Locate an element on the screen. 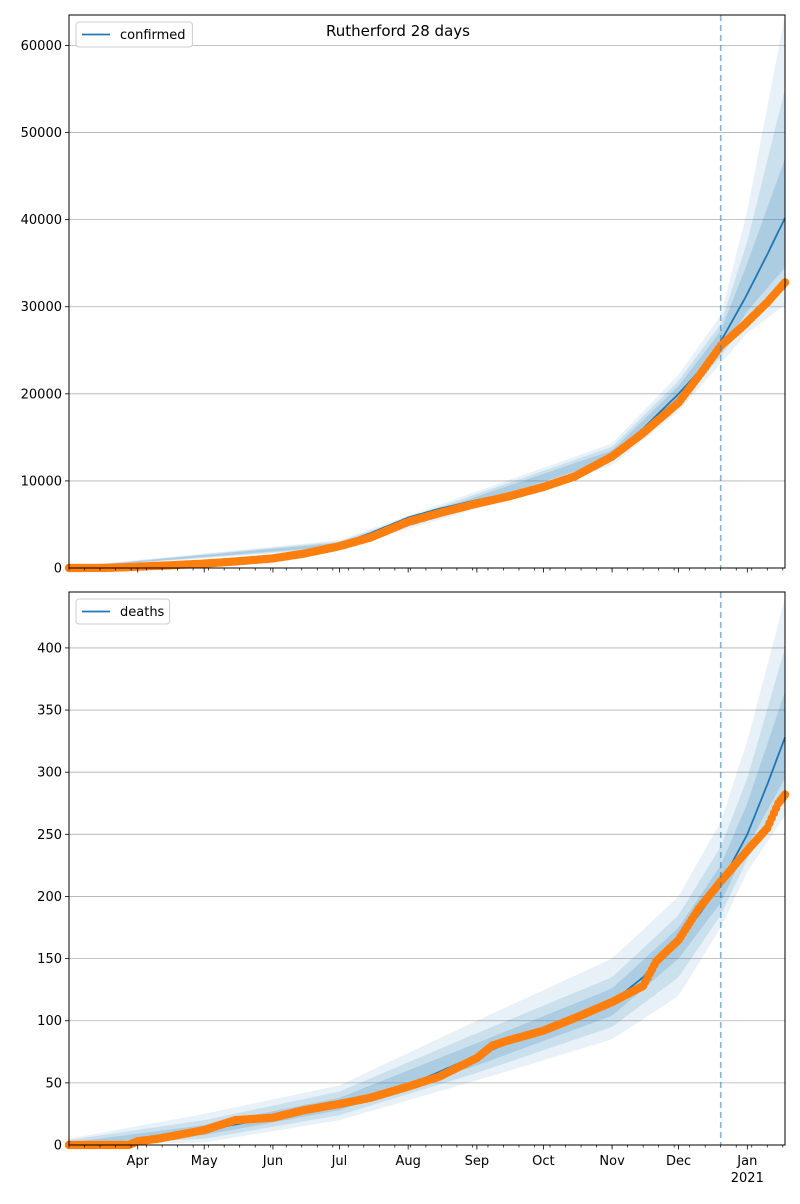 The height and width of the screenshot is (1204, 800). chart-title: Rutherford 28 days is located at coordinates (398, 31).